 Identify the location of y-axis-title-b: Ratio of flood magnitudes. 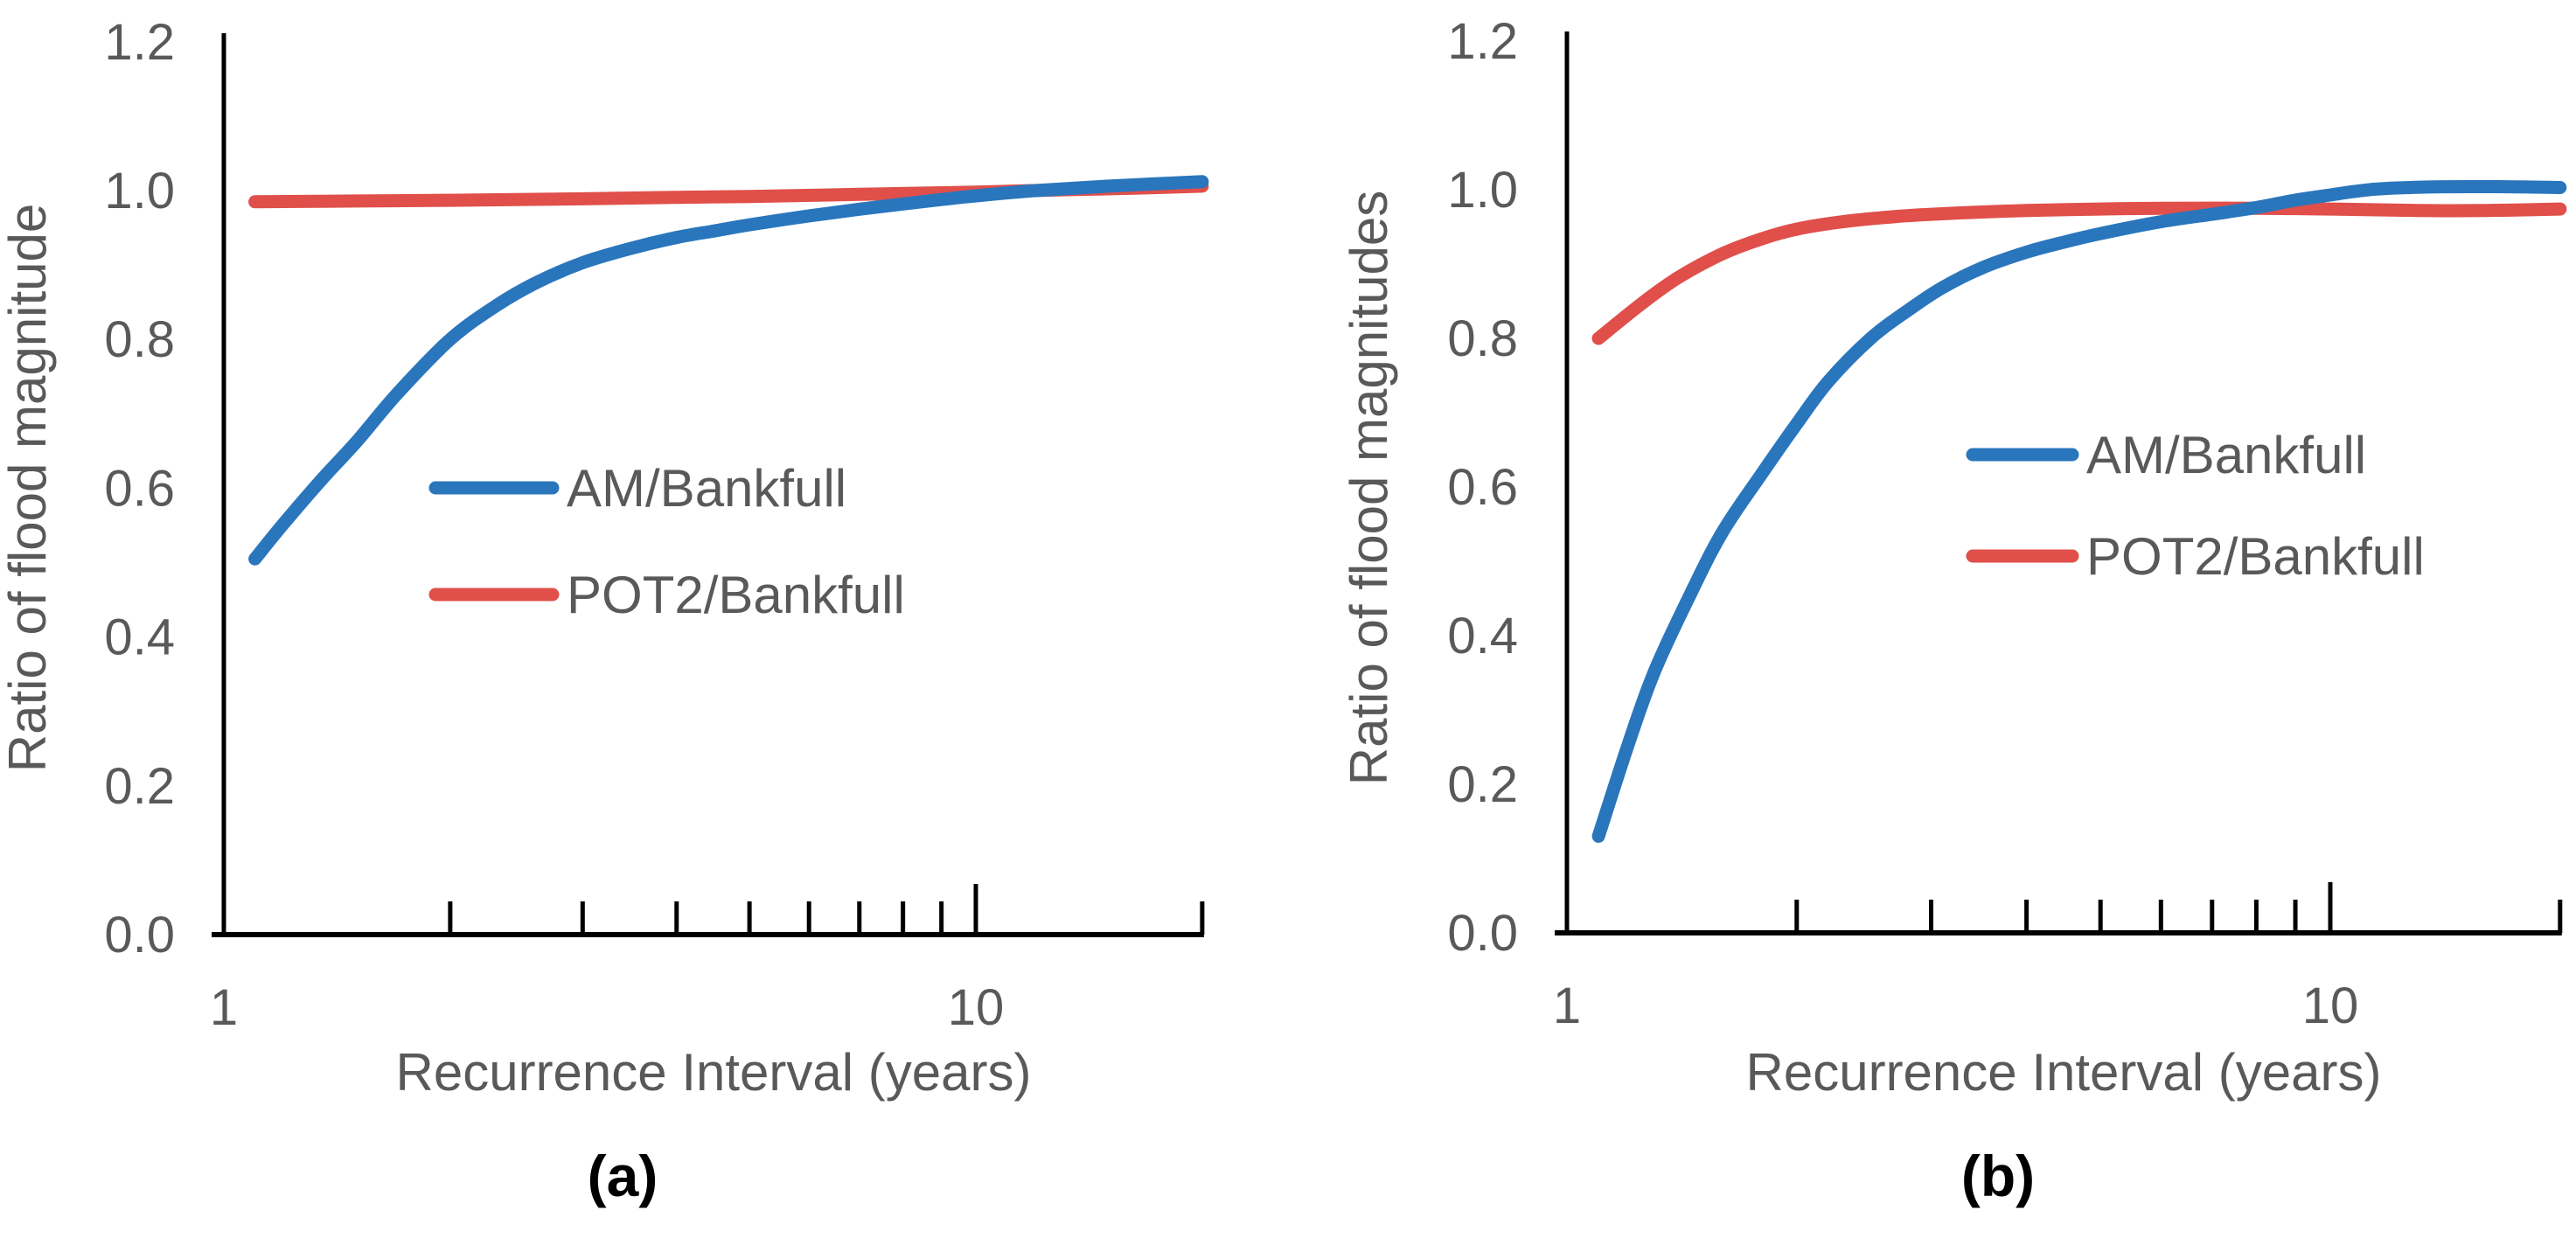
(1369, 488).